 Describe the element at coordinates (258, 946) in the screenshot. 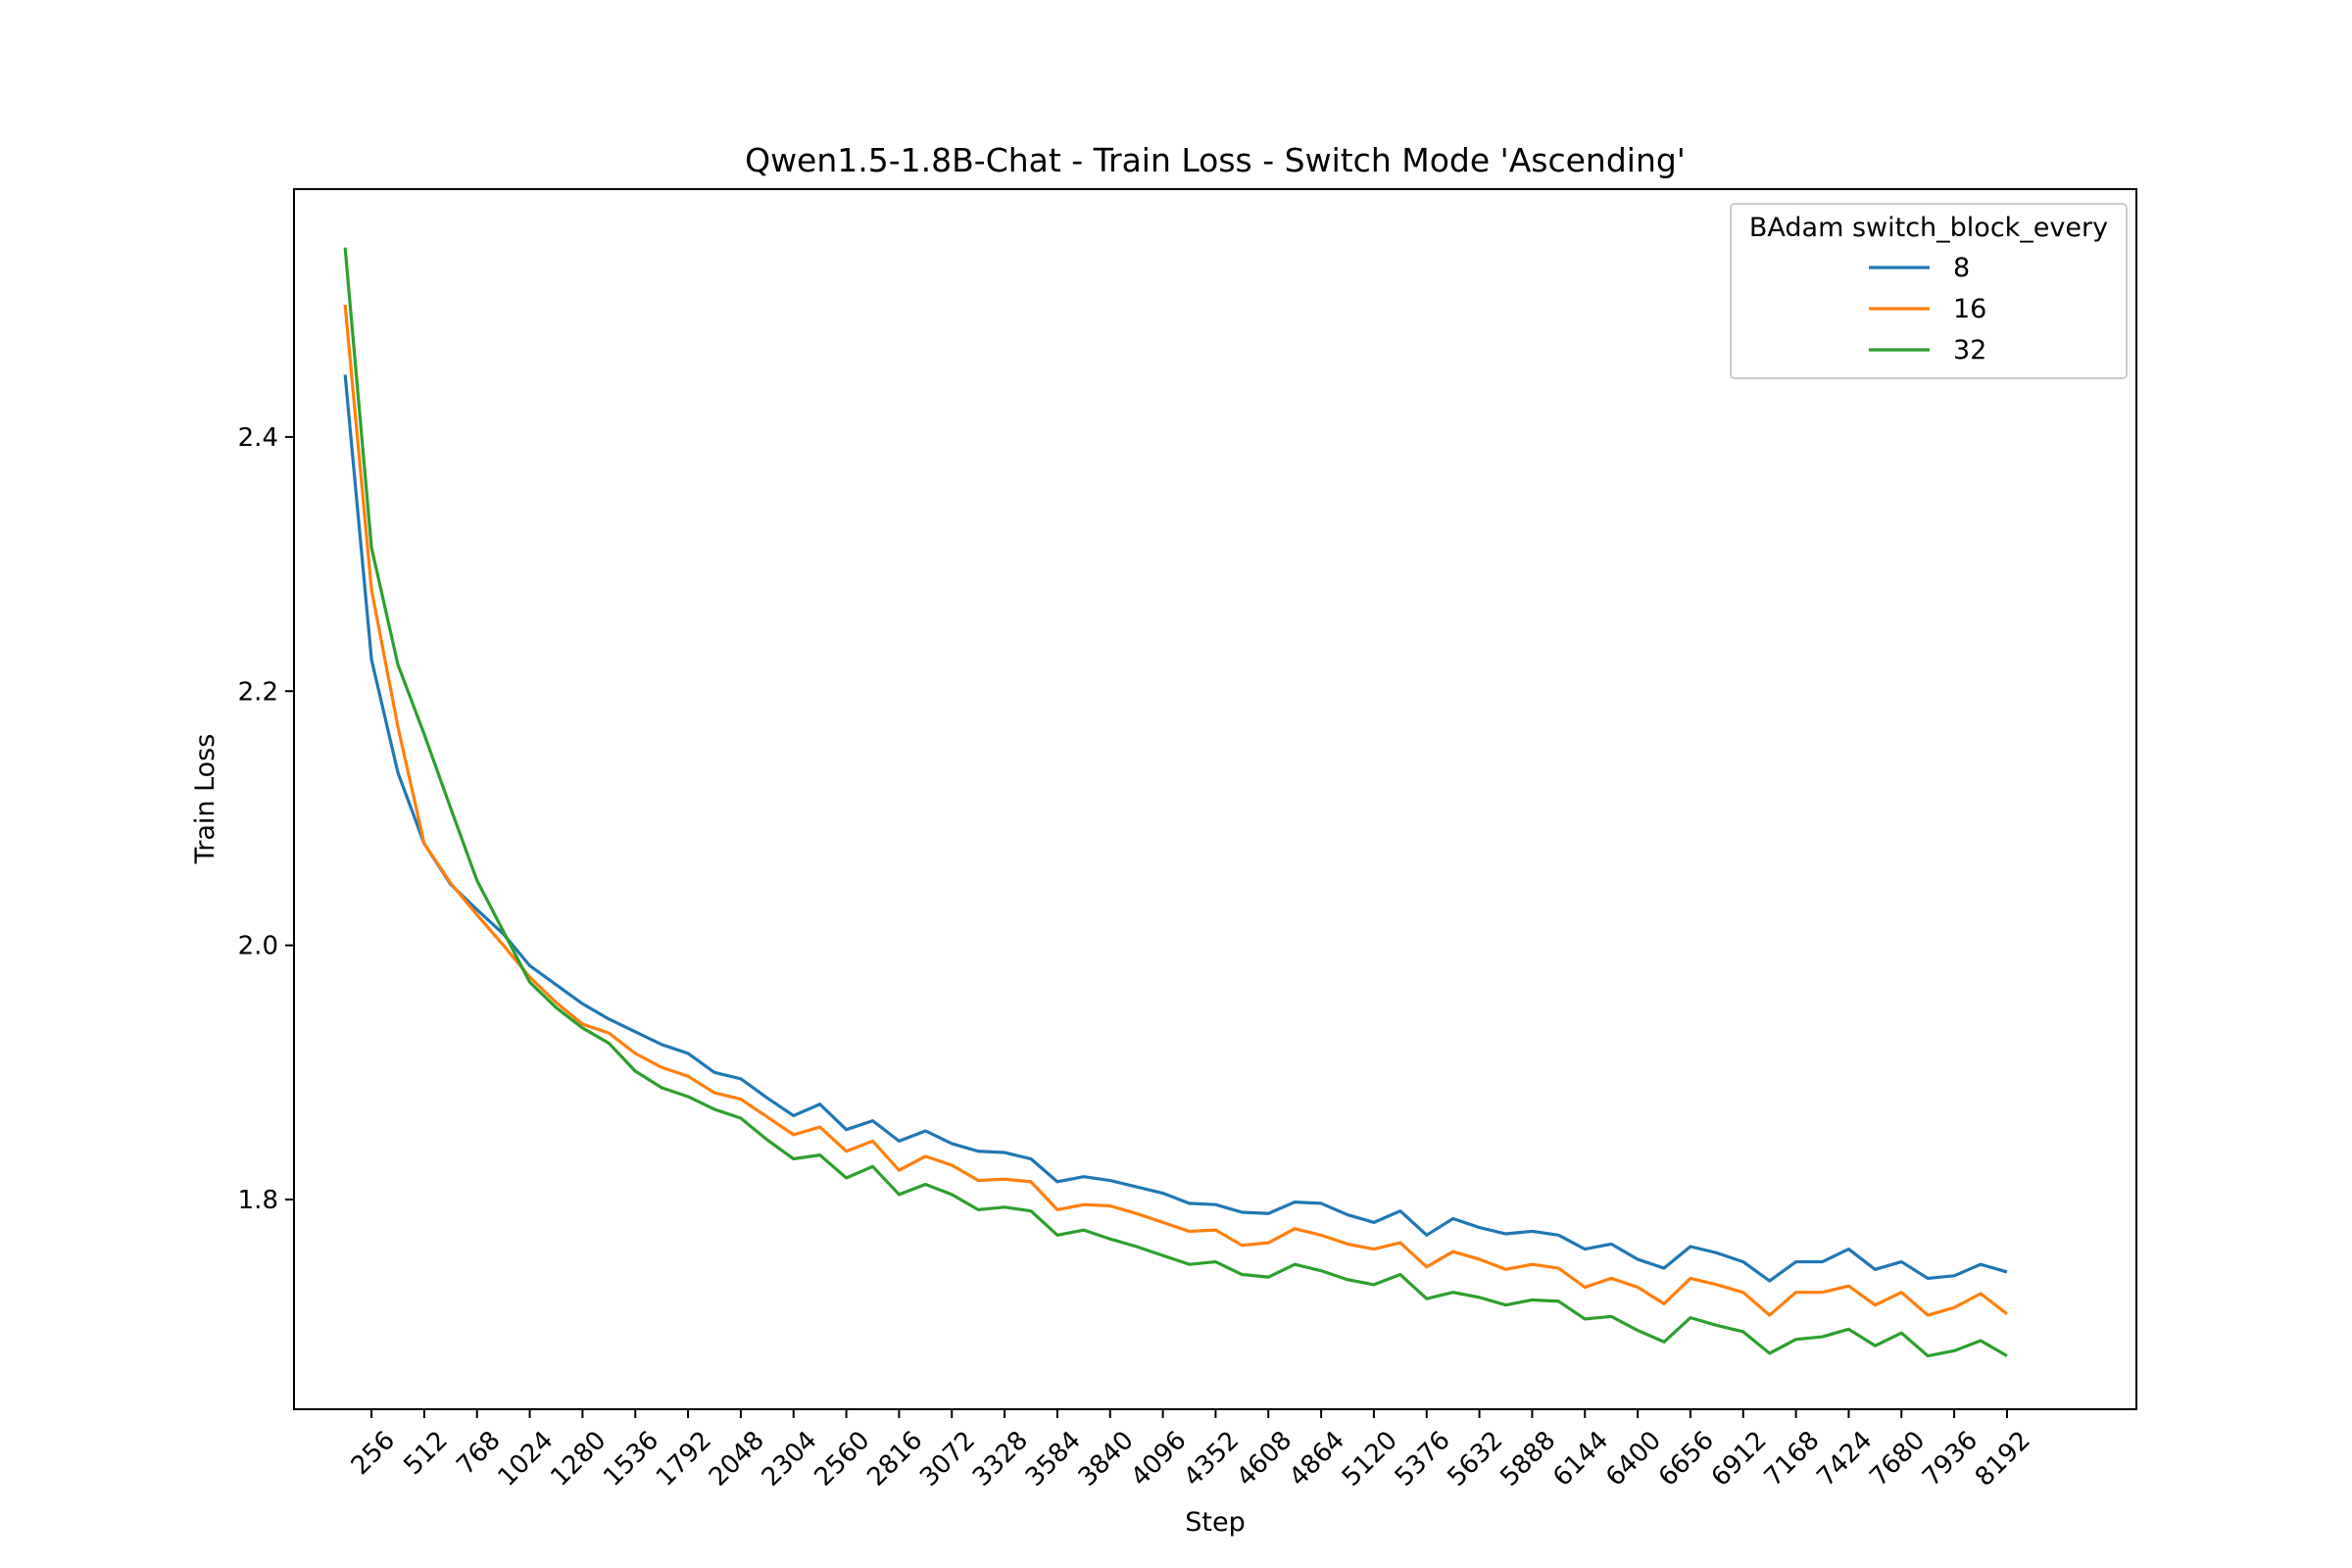

I see `y-tick-label: 2.0` at that location.